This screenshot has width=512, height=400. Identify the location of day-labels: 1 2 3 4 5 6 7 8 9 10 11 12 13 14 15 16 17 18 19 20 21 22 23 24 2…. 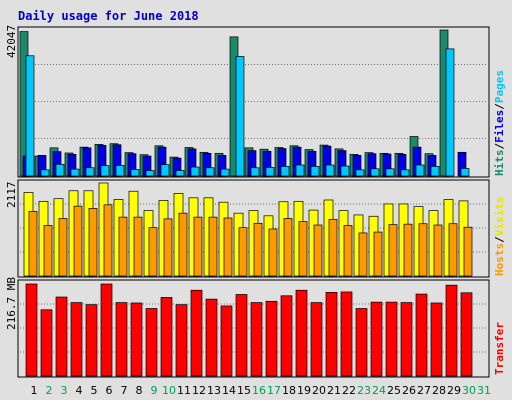
(261, 390).